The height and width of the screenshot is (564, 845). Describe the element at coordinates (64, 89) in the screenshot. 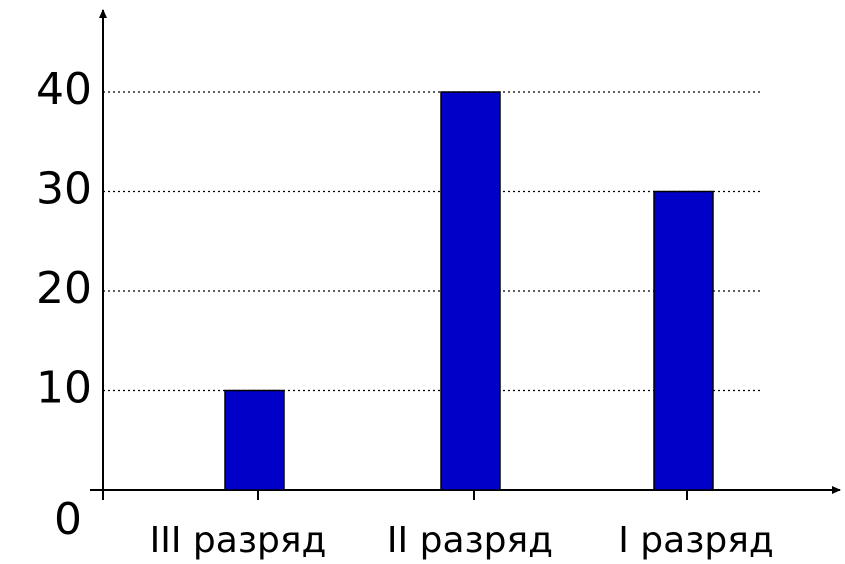

I see `y-tick-label: 40` at that location.